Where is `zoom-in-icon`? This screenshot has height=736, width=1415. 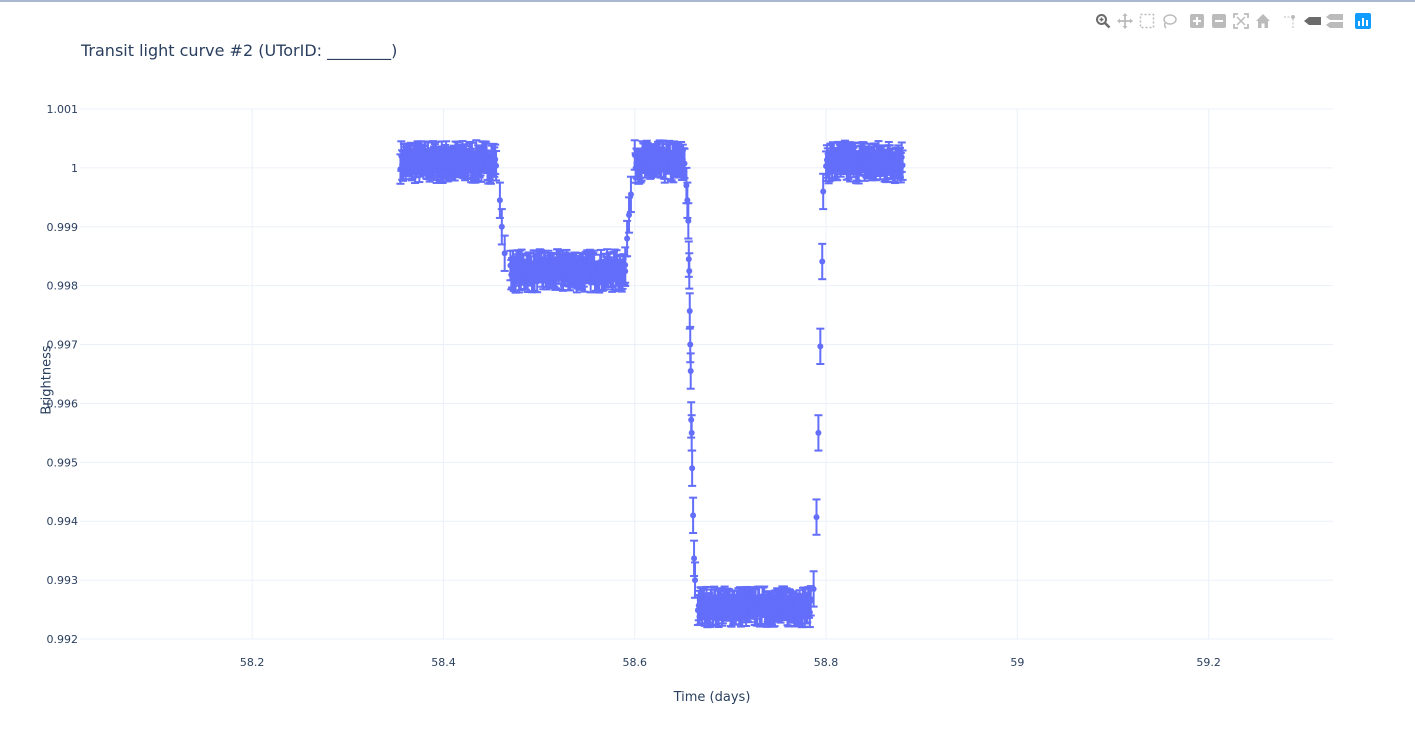
zoom-in-icon is located at coordinates (1197, 21).